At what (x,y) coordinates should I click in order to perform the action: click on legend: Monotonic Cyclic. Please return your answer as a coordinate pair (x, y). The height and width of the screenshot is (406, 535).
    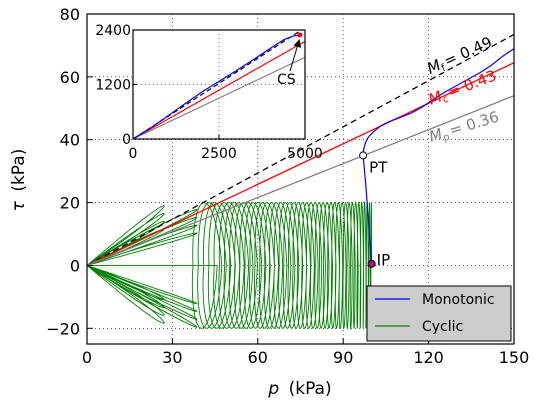
    Looking at the image, I should click on (439, 313).